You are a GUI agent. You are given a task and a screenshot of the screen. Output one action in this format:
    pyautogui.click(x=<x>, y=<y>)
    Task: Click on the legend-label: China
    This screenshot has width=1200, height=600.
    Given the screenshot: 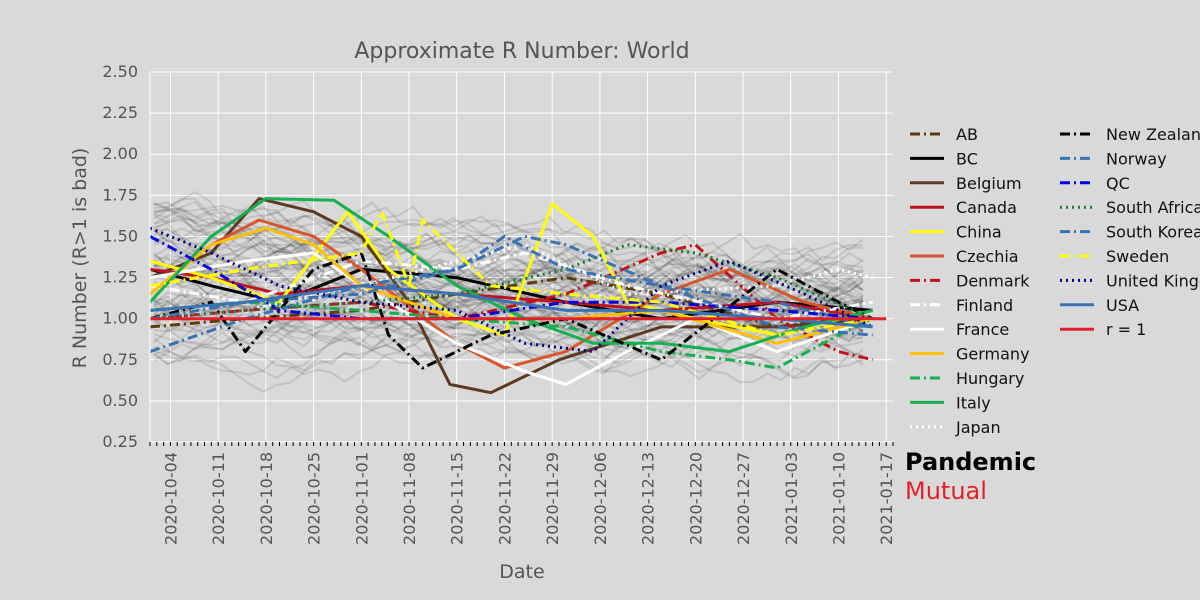 What is the action you would take?
    pyautogui.click(x=979, y=232)
    